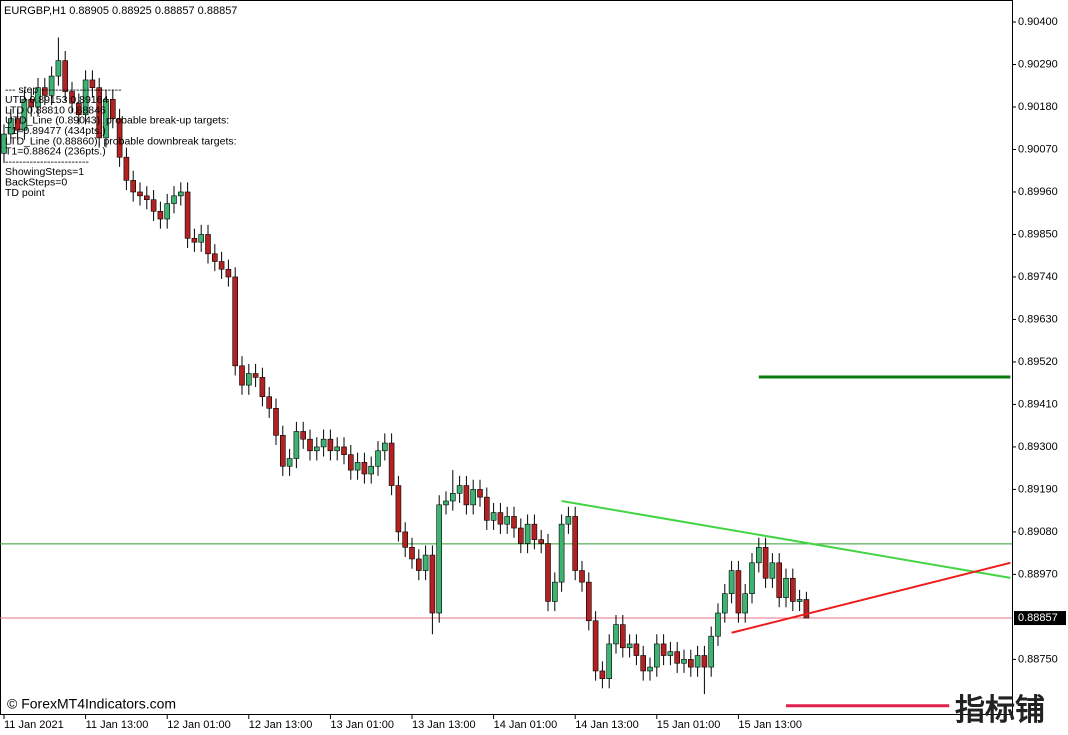 This screenshot has width=1068, height=735. Describe the element at coordinates (281, 725) in the screenshot. I see `x-tick-label: 12 Jan 13:00` at that location.